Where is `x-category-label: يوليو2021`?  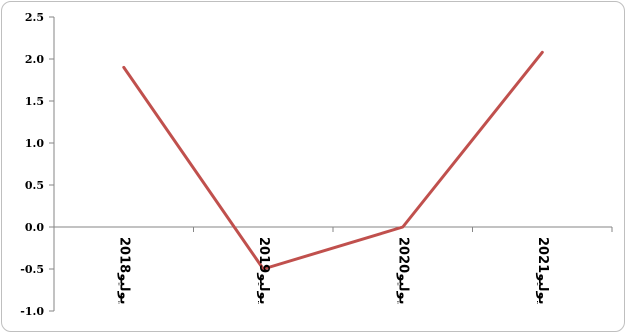 x-category-label: يوليو2021 is located at coordinates (542, 271).